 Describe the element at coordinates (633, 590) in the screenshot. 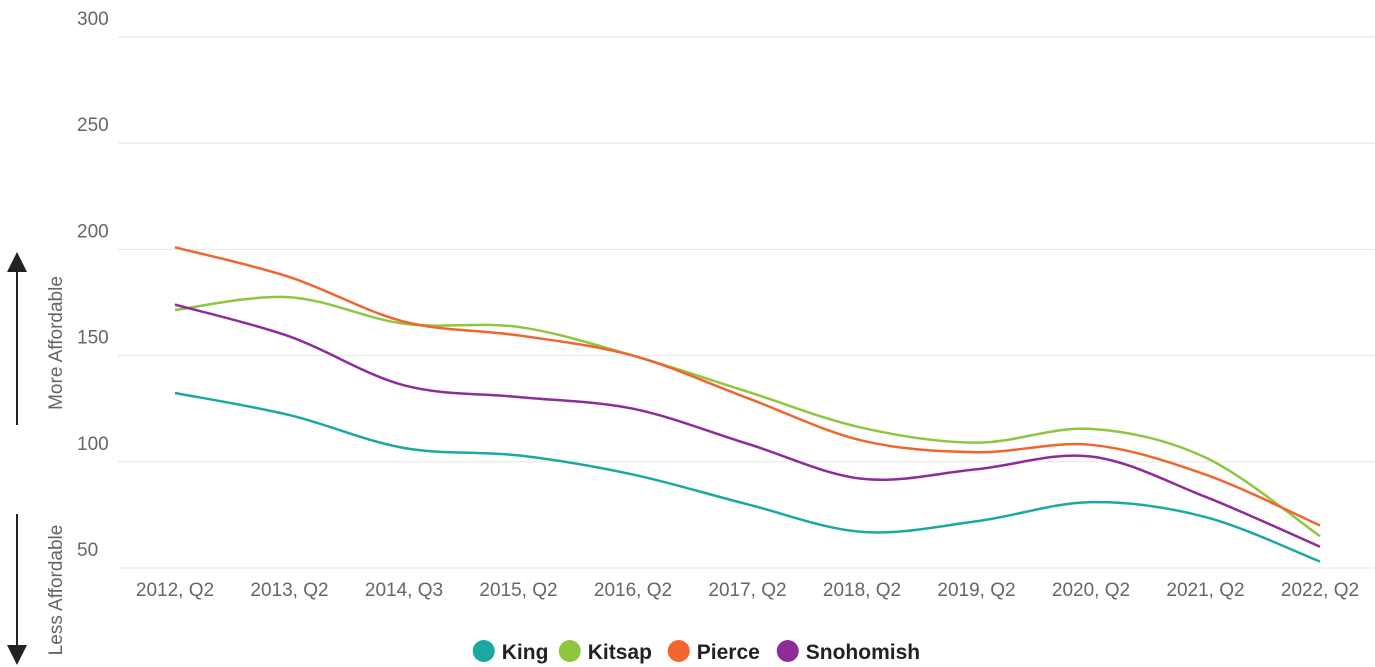

I see `x-tick-label: 2016, Q2` at that location.